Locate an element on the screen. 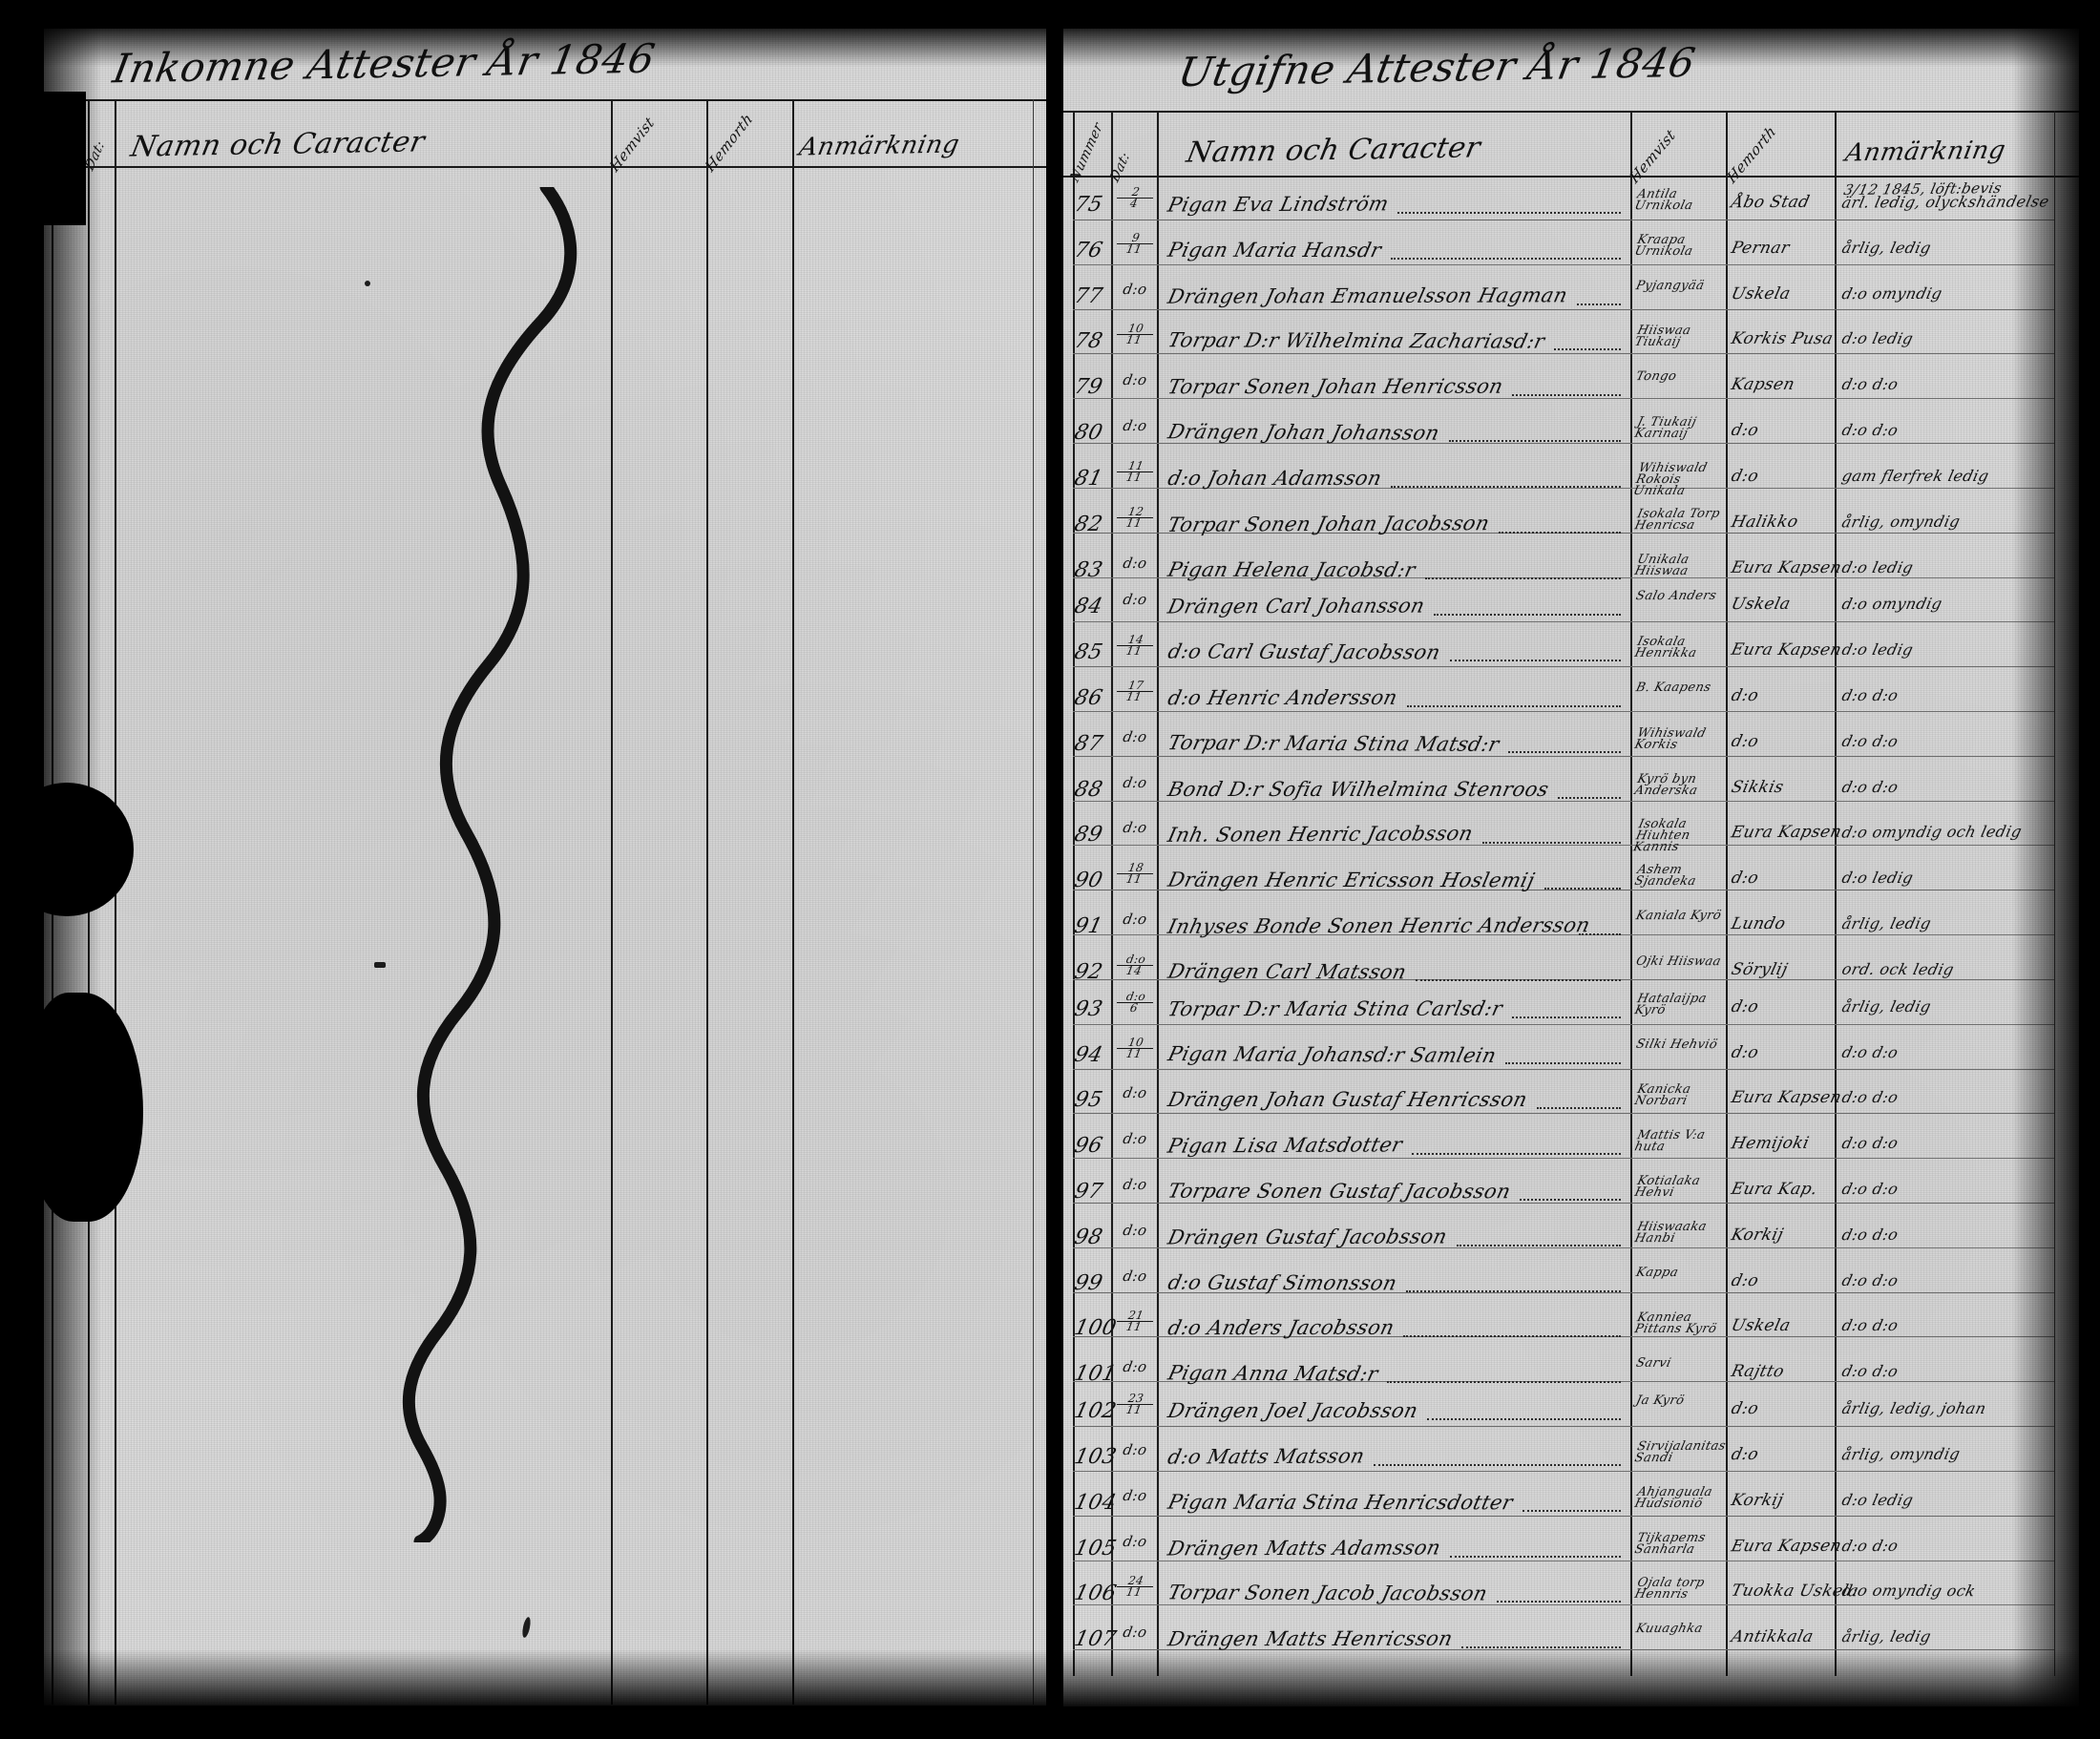  row-hemvist: Unikala Hiiswaa is located at coordinates (1662, 565).